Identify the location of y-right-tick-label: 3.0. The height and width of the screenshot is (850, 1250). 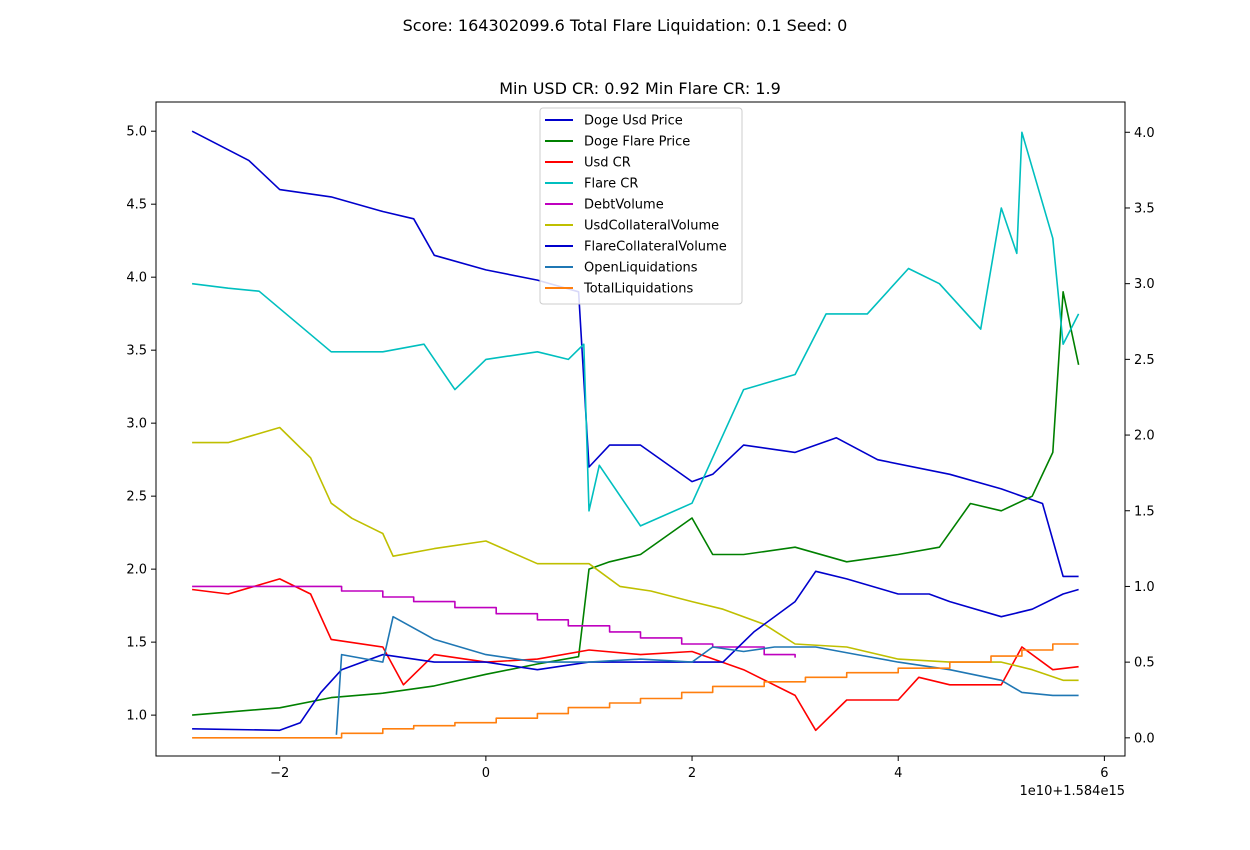
(1144, 284).